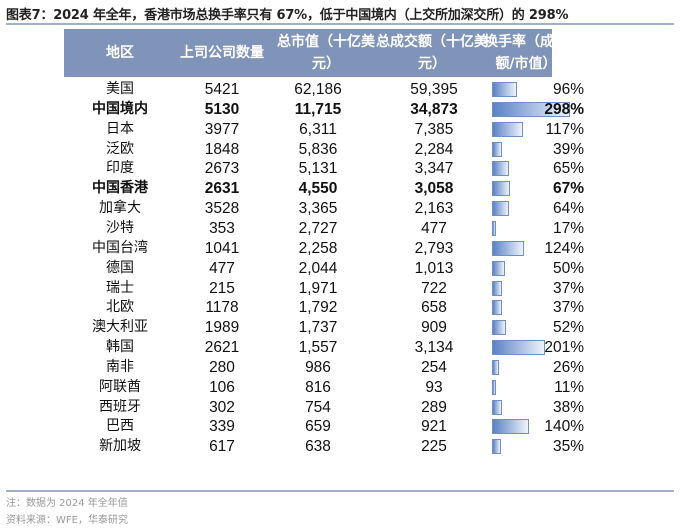 The image size is (680, 531). I want to click on cell-ratio: 26%, so click(568, 367).